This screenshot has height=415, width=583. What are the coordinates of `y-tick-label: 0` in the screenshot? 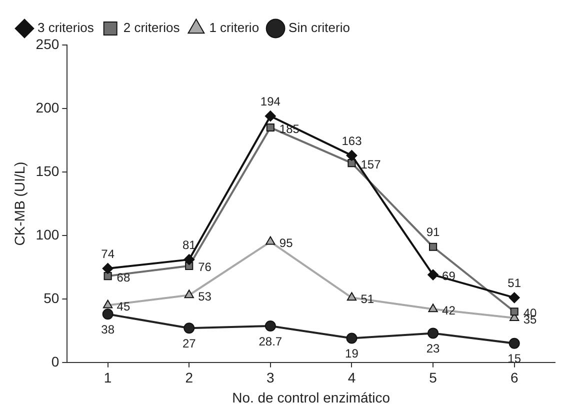 It's located at (55, 361).